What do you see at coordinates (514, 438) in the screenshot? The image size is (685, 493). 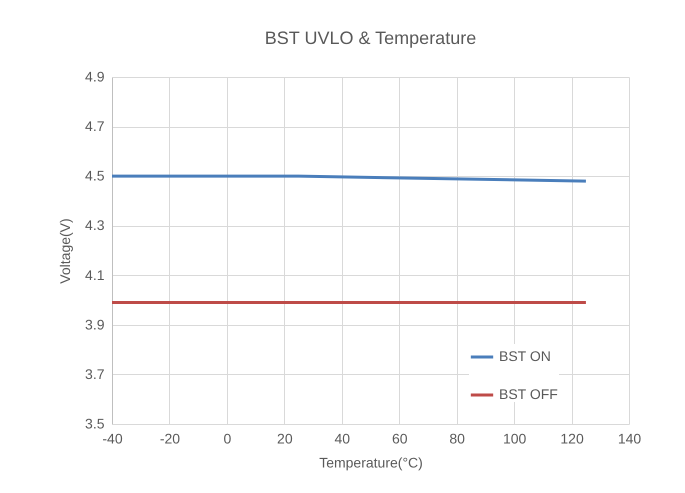 I see `x-tick-label: 100` at bounding box center [514, 438].